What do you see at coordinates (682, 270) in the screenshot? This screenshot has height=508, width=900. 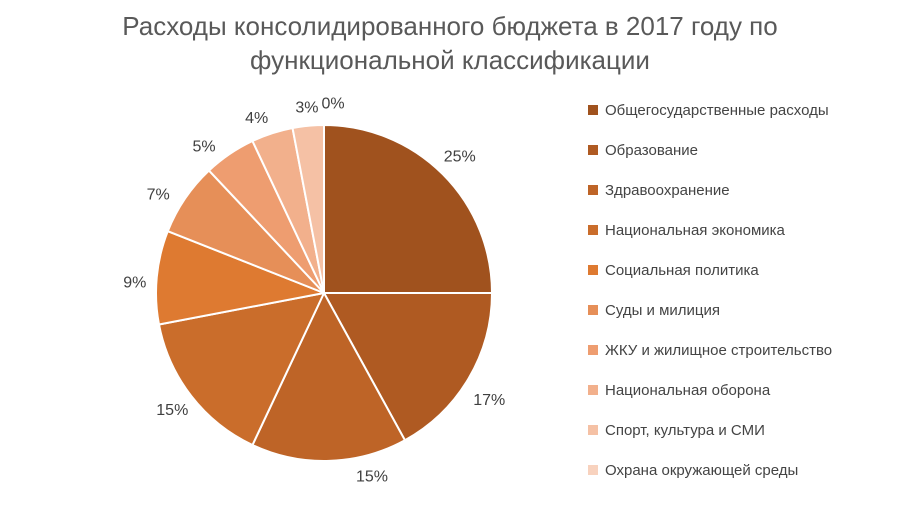 I see `legend-item-label: Социальная политика` at bounding box center [682, 270].